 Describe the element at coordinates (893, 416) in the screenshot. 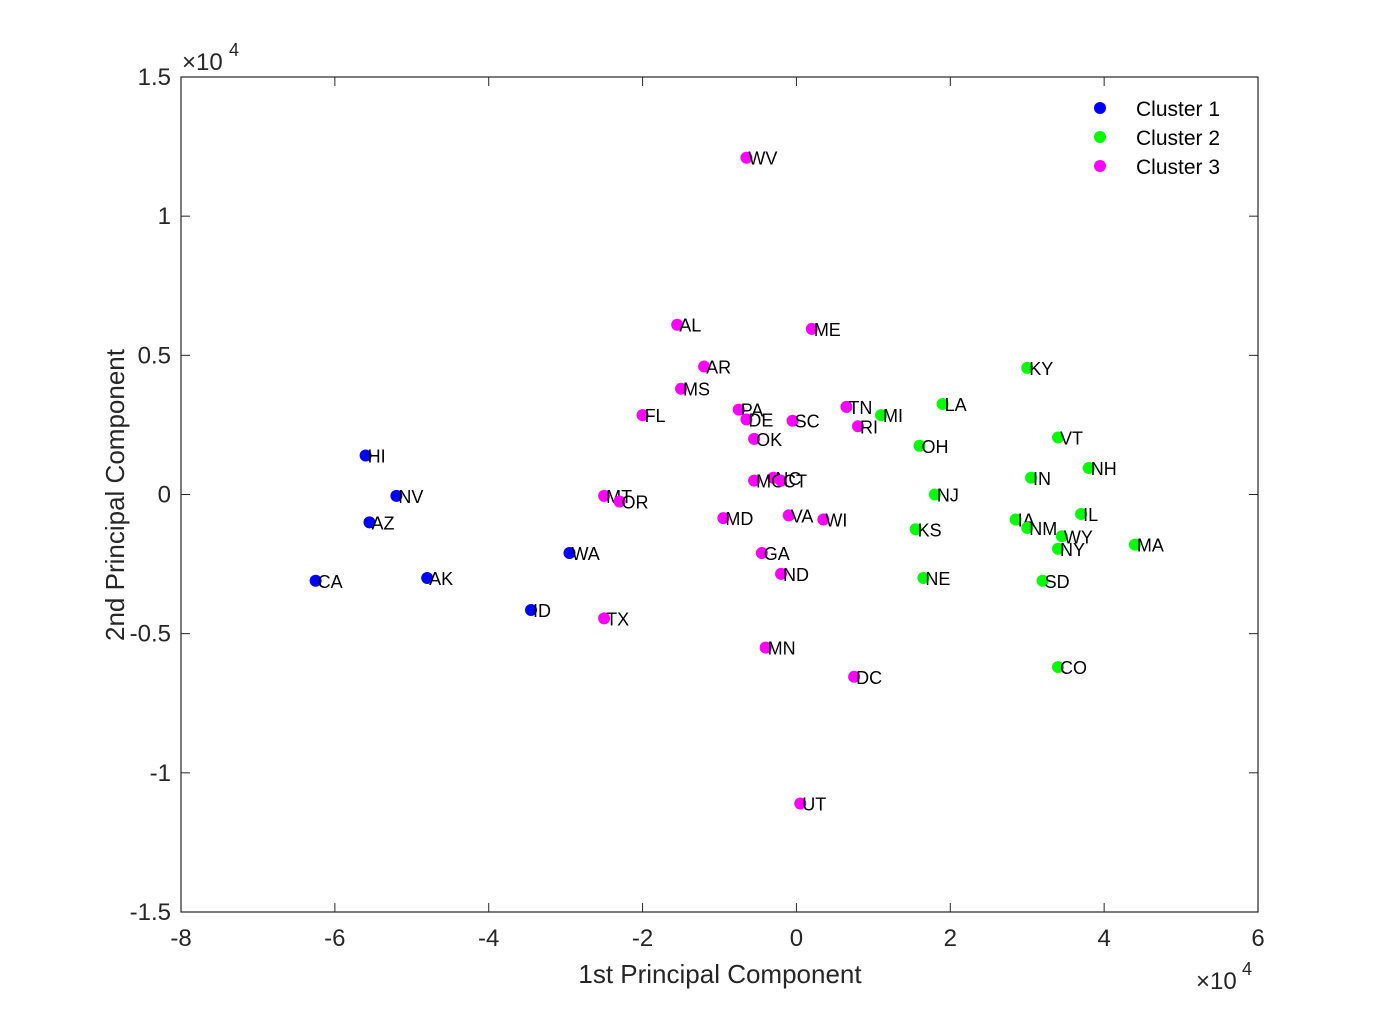

I see `point-label: MI` at that location.